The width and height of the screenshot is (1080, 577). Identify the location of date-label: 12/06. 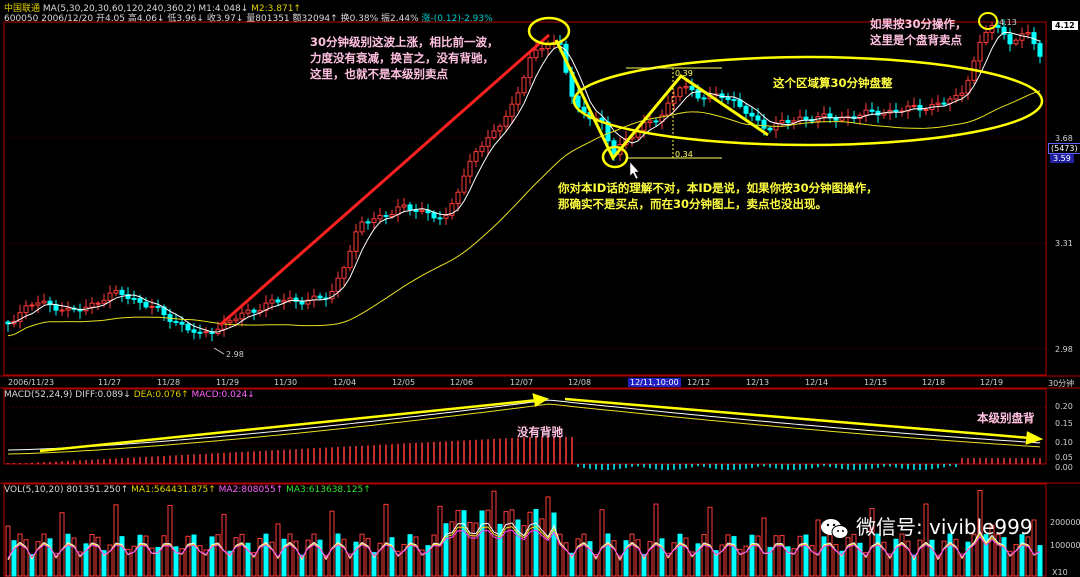
(462, 382).